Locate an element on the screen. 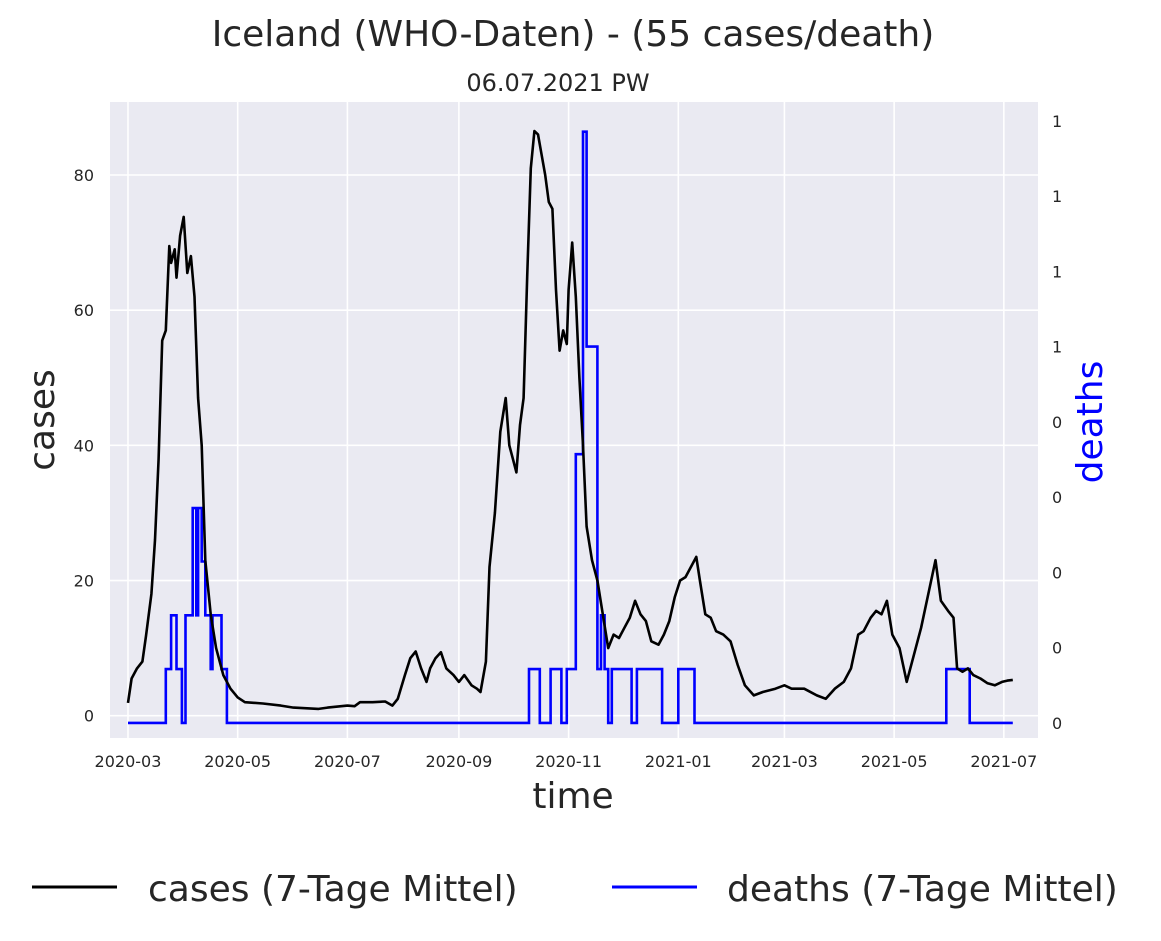 The height and width of the screenshot is (941, 1161). chart-title: Iceland (WHO-Daten) - (55 cases/death) is located at coordinates (573, 34).